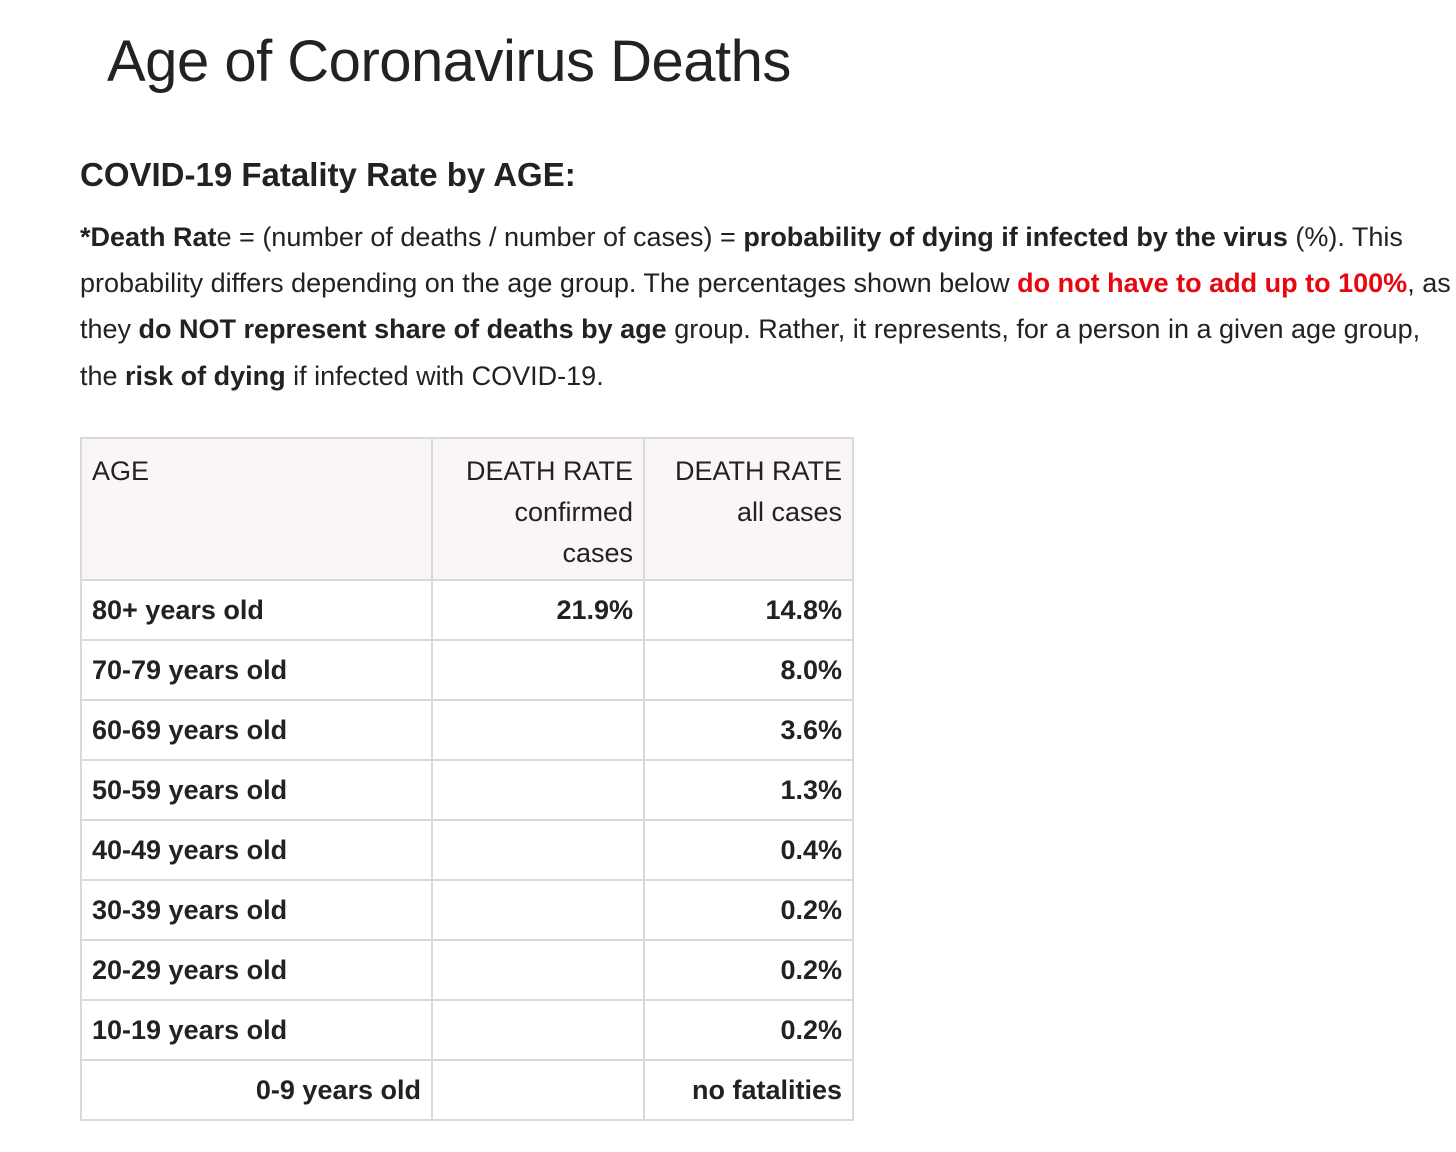 Image resolution: width=1456 pixels, height=1152 pixels. What do you see at coordinates (1316, 237) in the screenshot?
I see `intro-text: (%).` at bounding box center [1316, 237].